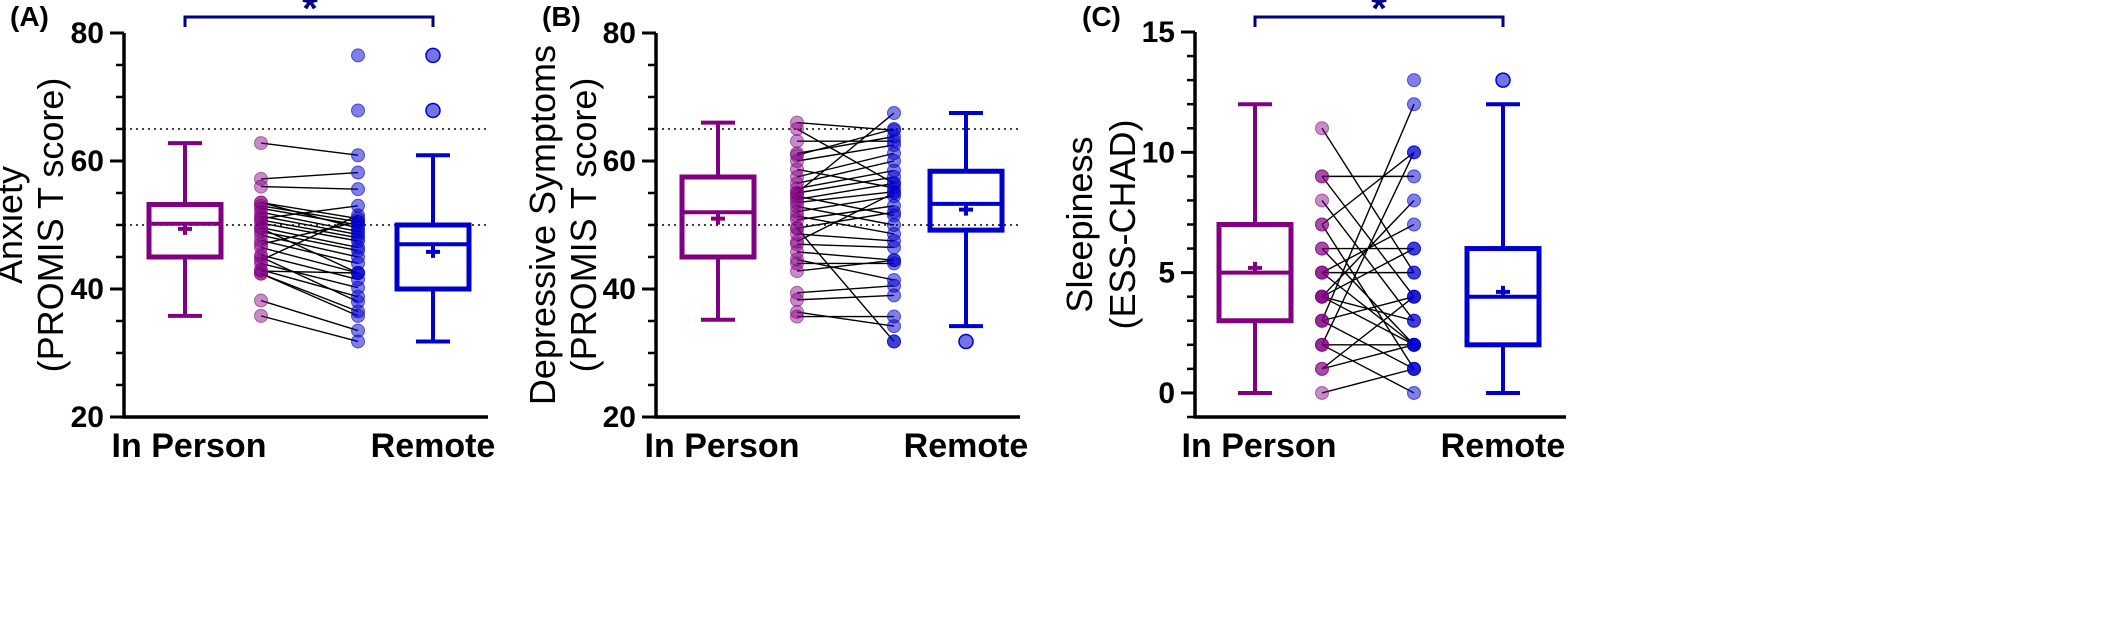 This screenshot has width=2128, height=623. I want to click on panel-label: (A), so click(29, 16).